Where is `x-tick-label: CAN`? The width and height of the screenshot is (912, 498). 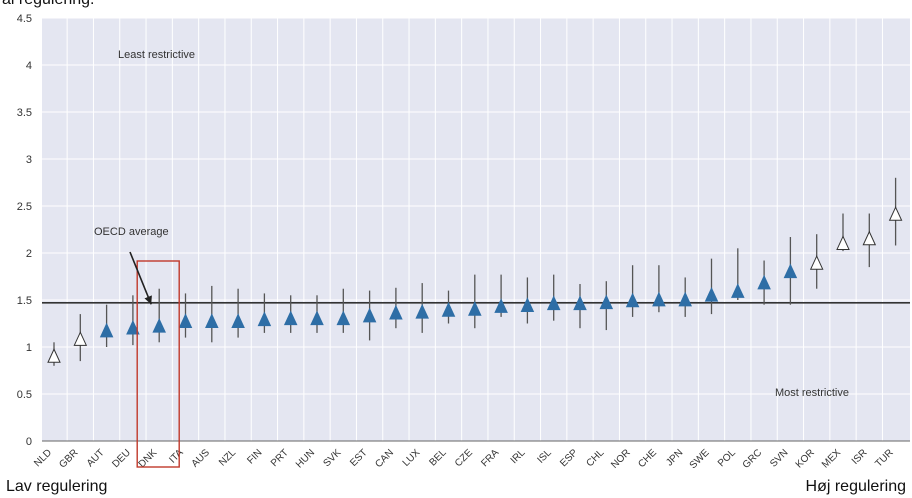
x-tick-label: CAN is located at coordinates (384, 458).